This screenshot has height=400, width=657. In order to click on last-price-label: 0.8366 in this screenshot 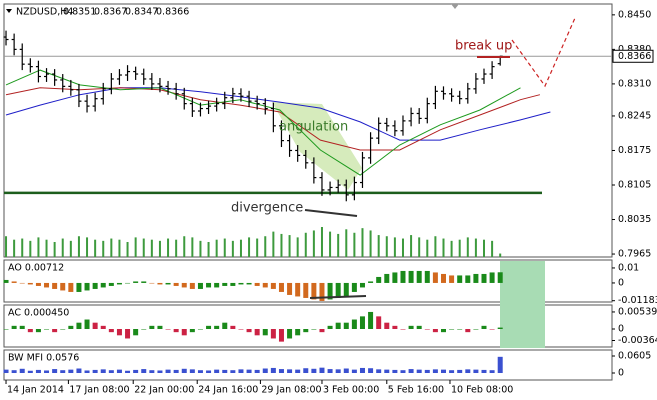, I will do `click(634, 56)`.